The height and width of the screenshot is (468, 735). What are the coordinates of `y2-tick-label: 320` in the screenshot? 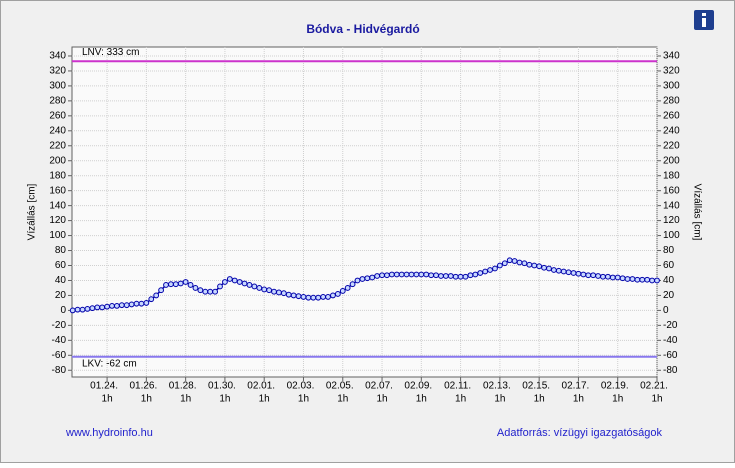 It's located at (671, 71).